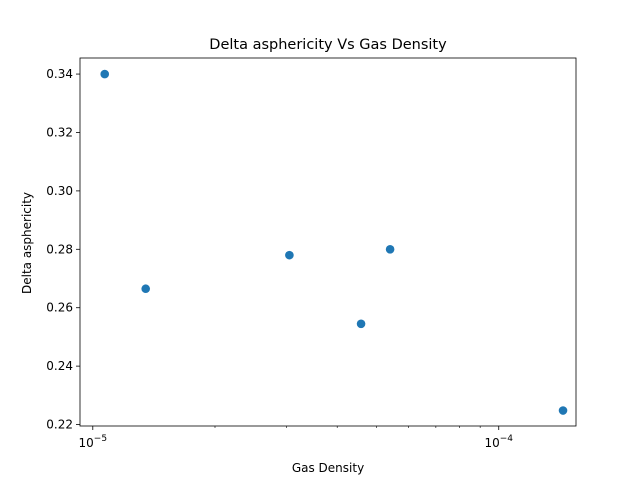  I want to click on y-axis-title: Delta asphericity, so click(27, 243).